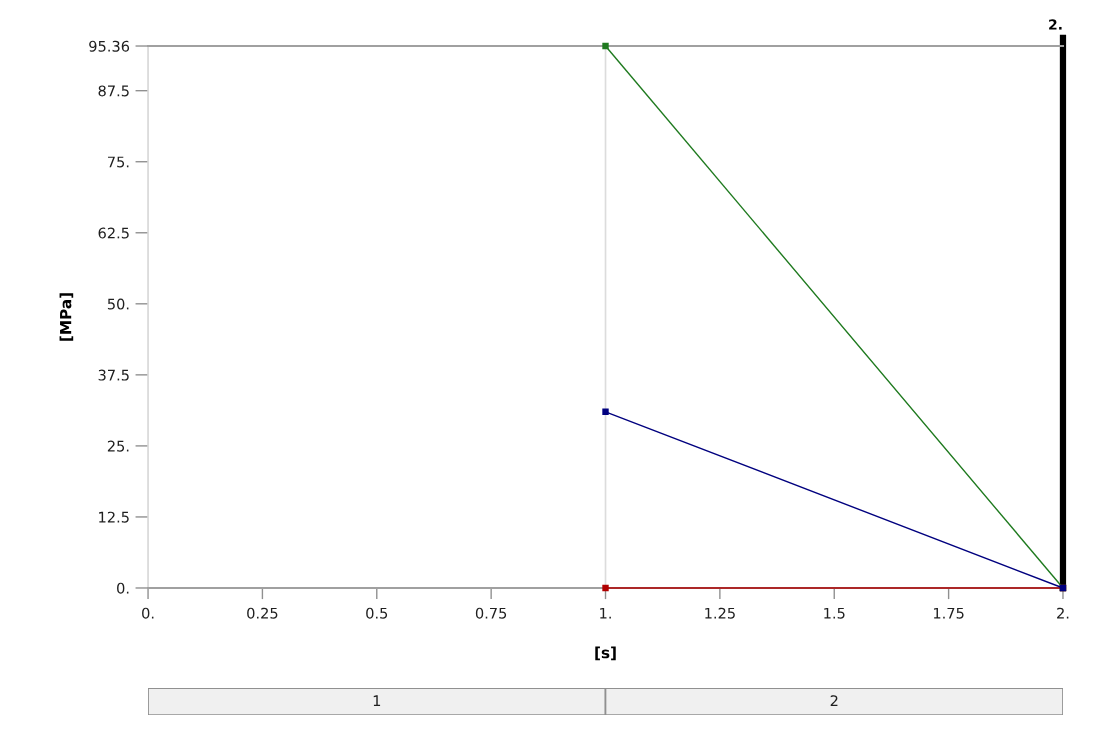 This screenshot has height=741, width=1109. Describe the element at coordinates (605, 653) in the screenshot. I see `x-axis-title: [s]` at that location.